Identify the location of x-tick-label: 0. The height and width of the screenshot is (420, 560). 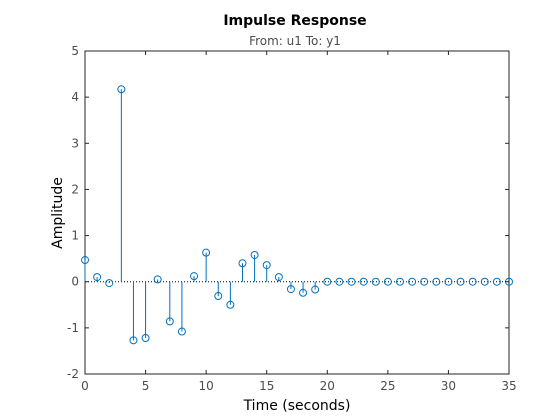
(85, 386).